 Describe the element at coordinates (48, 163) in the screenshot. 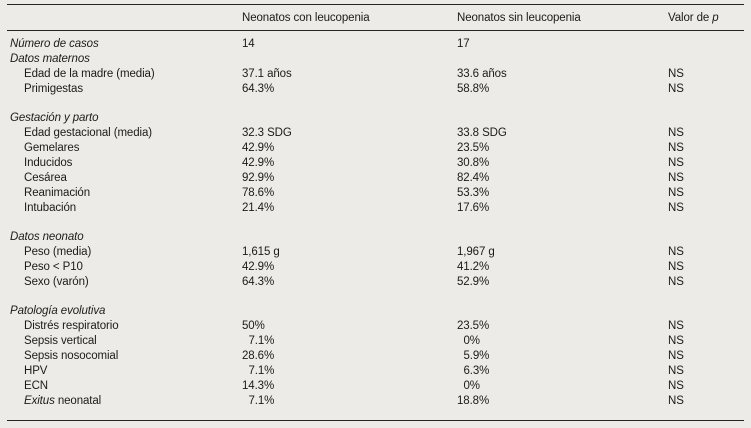

I see `row-label: Inducidos` at that location.